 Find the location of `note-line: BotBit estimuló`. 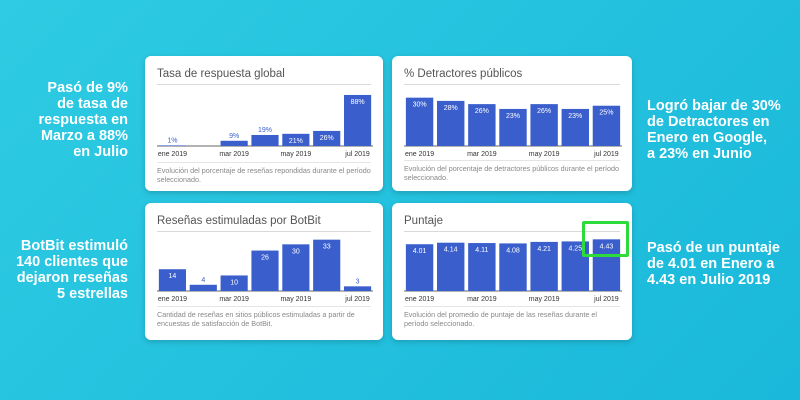

note-line: BotBit estimuló is located at coordinates (74, 246).